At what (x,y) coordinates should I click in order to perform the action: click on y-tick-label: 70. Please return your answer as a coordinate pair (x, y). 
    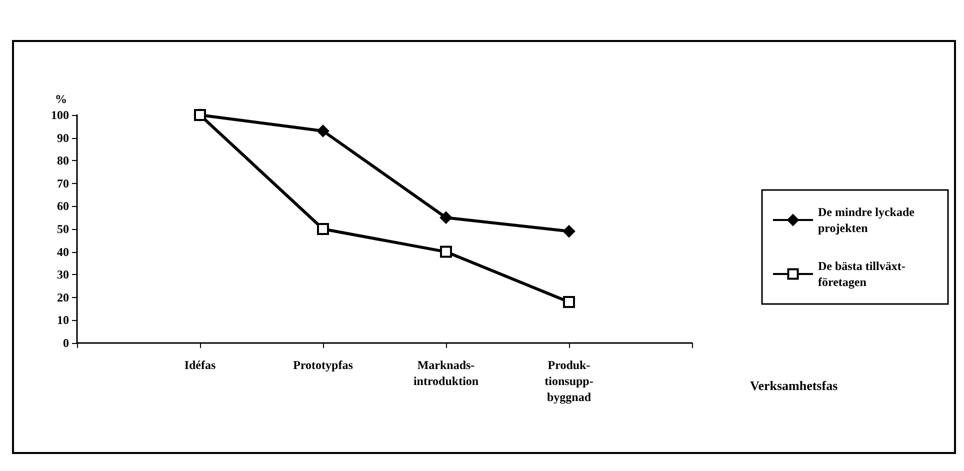
    Looking at the image, I should click on (63, 183).